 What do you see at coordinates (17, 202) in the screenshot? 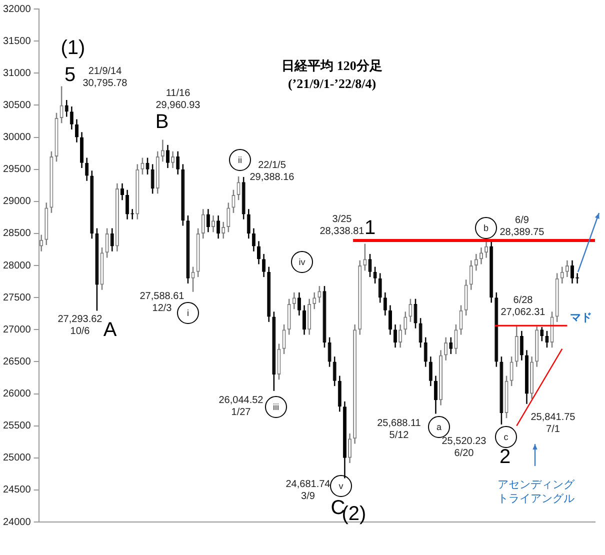
I see `y-tick-label: 29000` at bounding box center [17, 202].